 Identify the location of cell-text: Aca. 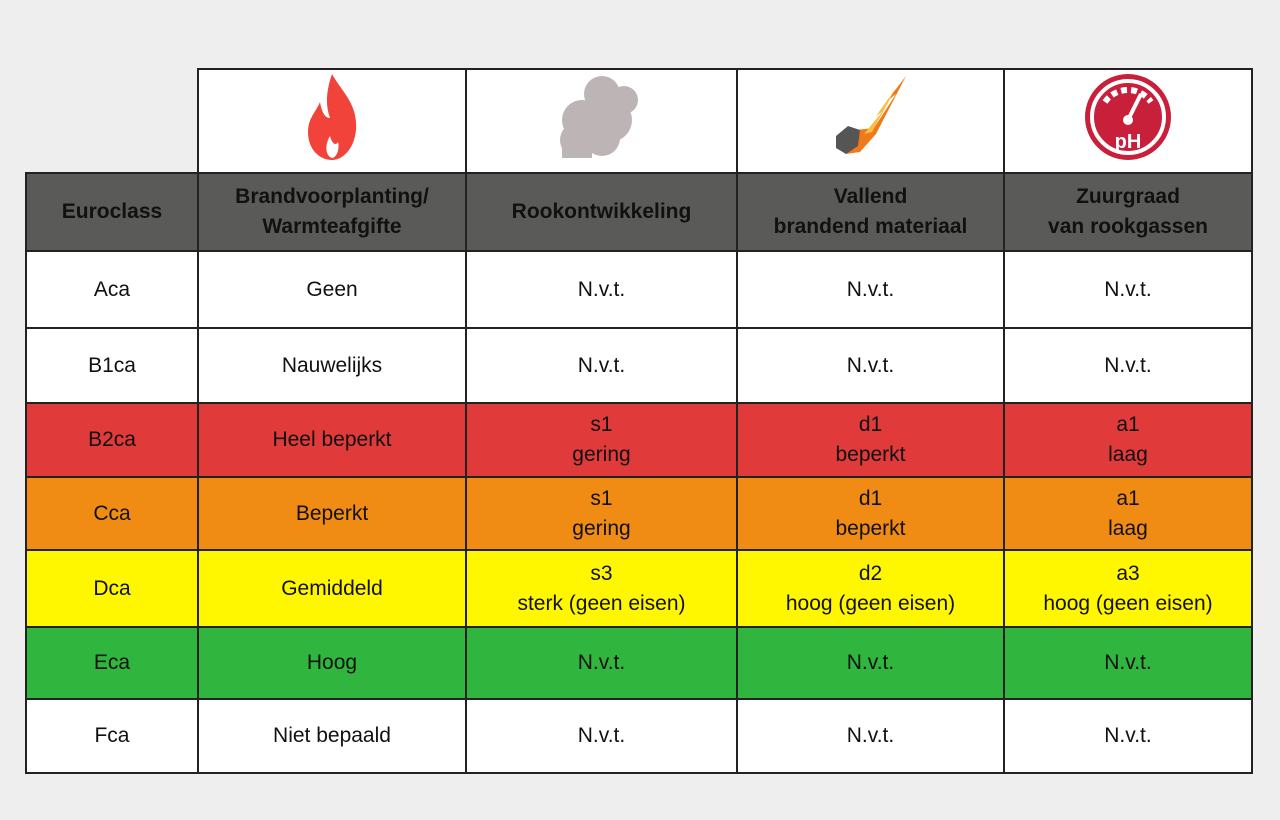
(112, 289).